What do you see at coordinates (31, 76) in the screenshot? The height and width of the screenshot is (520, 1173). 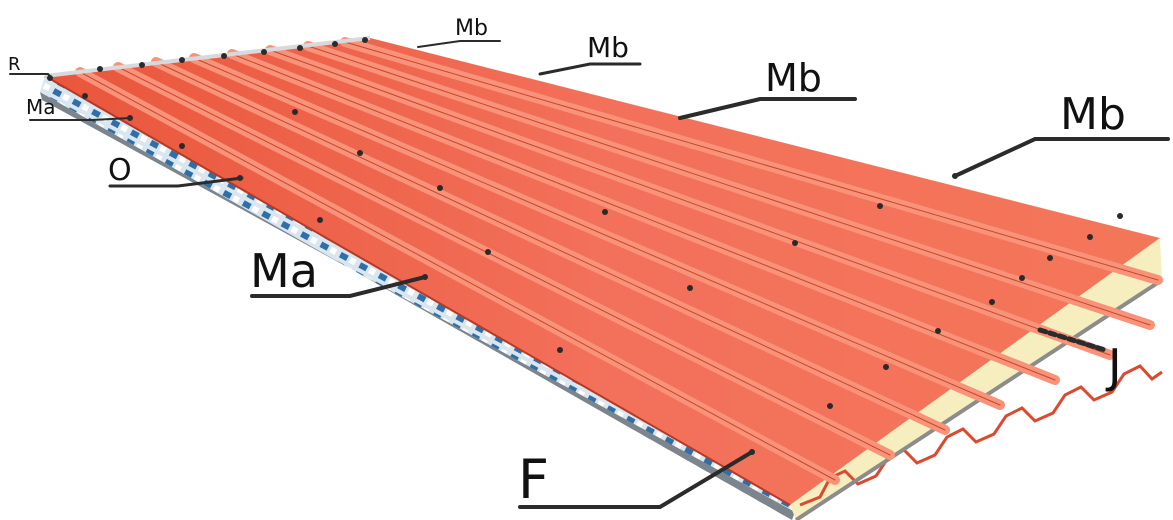 I see `leader-r` at bounding box center [31, 76].